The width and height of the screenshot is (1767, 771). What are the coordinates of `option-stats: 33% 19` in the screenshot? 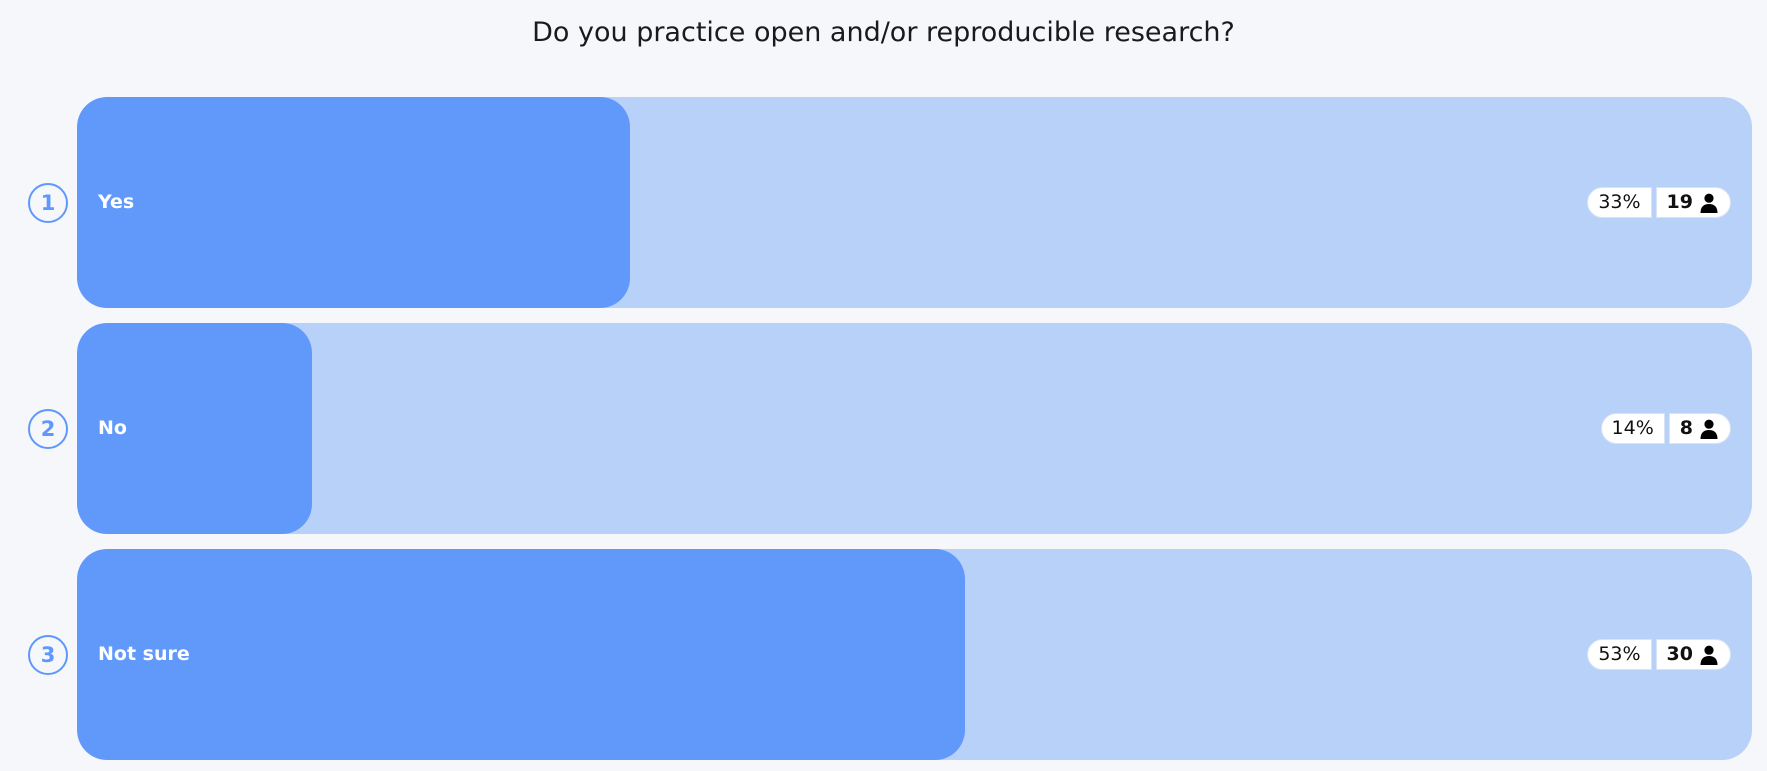 It's located at (1659, 202).